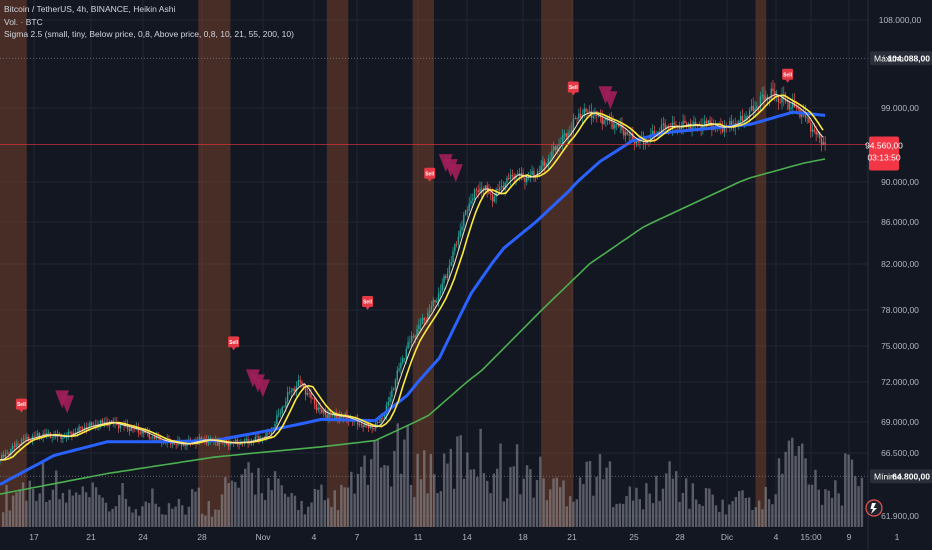 The image size is (932, 550). I want to click on current-tag-text: 03:13:50, so click(883, 158).